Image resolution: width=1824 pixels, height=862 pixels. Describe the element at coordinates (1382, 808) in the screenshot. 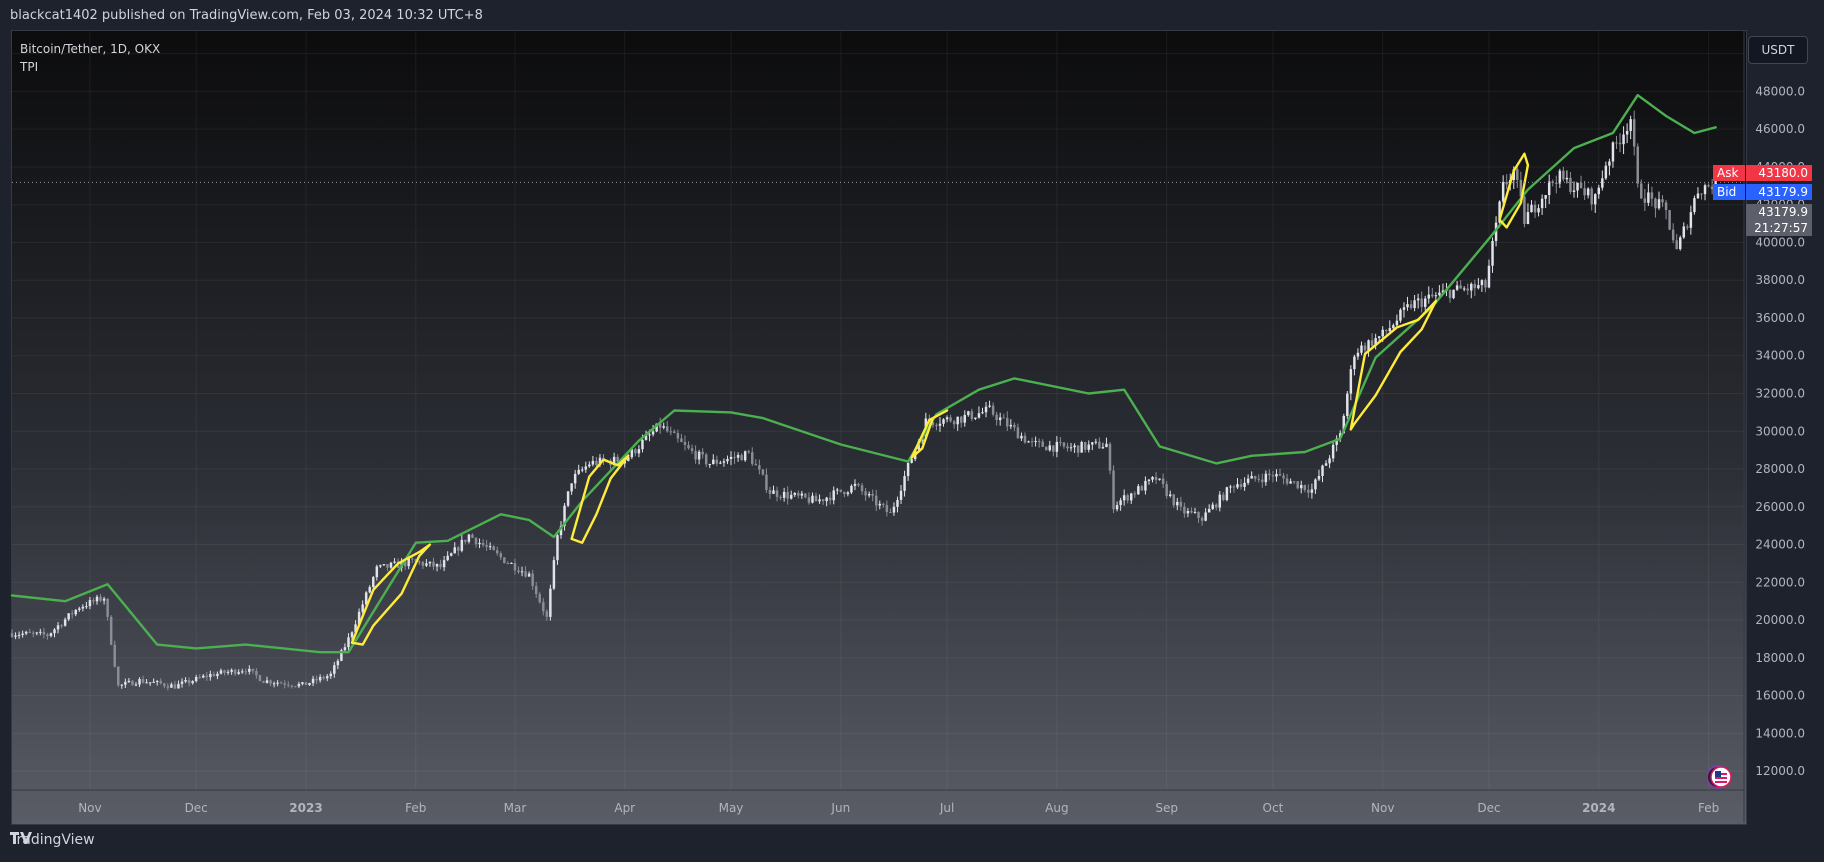

I see `date-tick-label: Nov` at that location.